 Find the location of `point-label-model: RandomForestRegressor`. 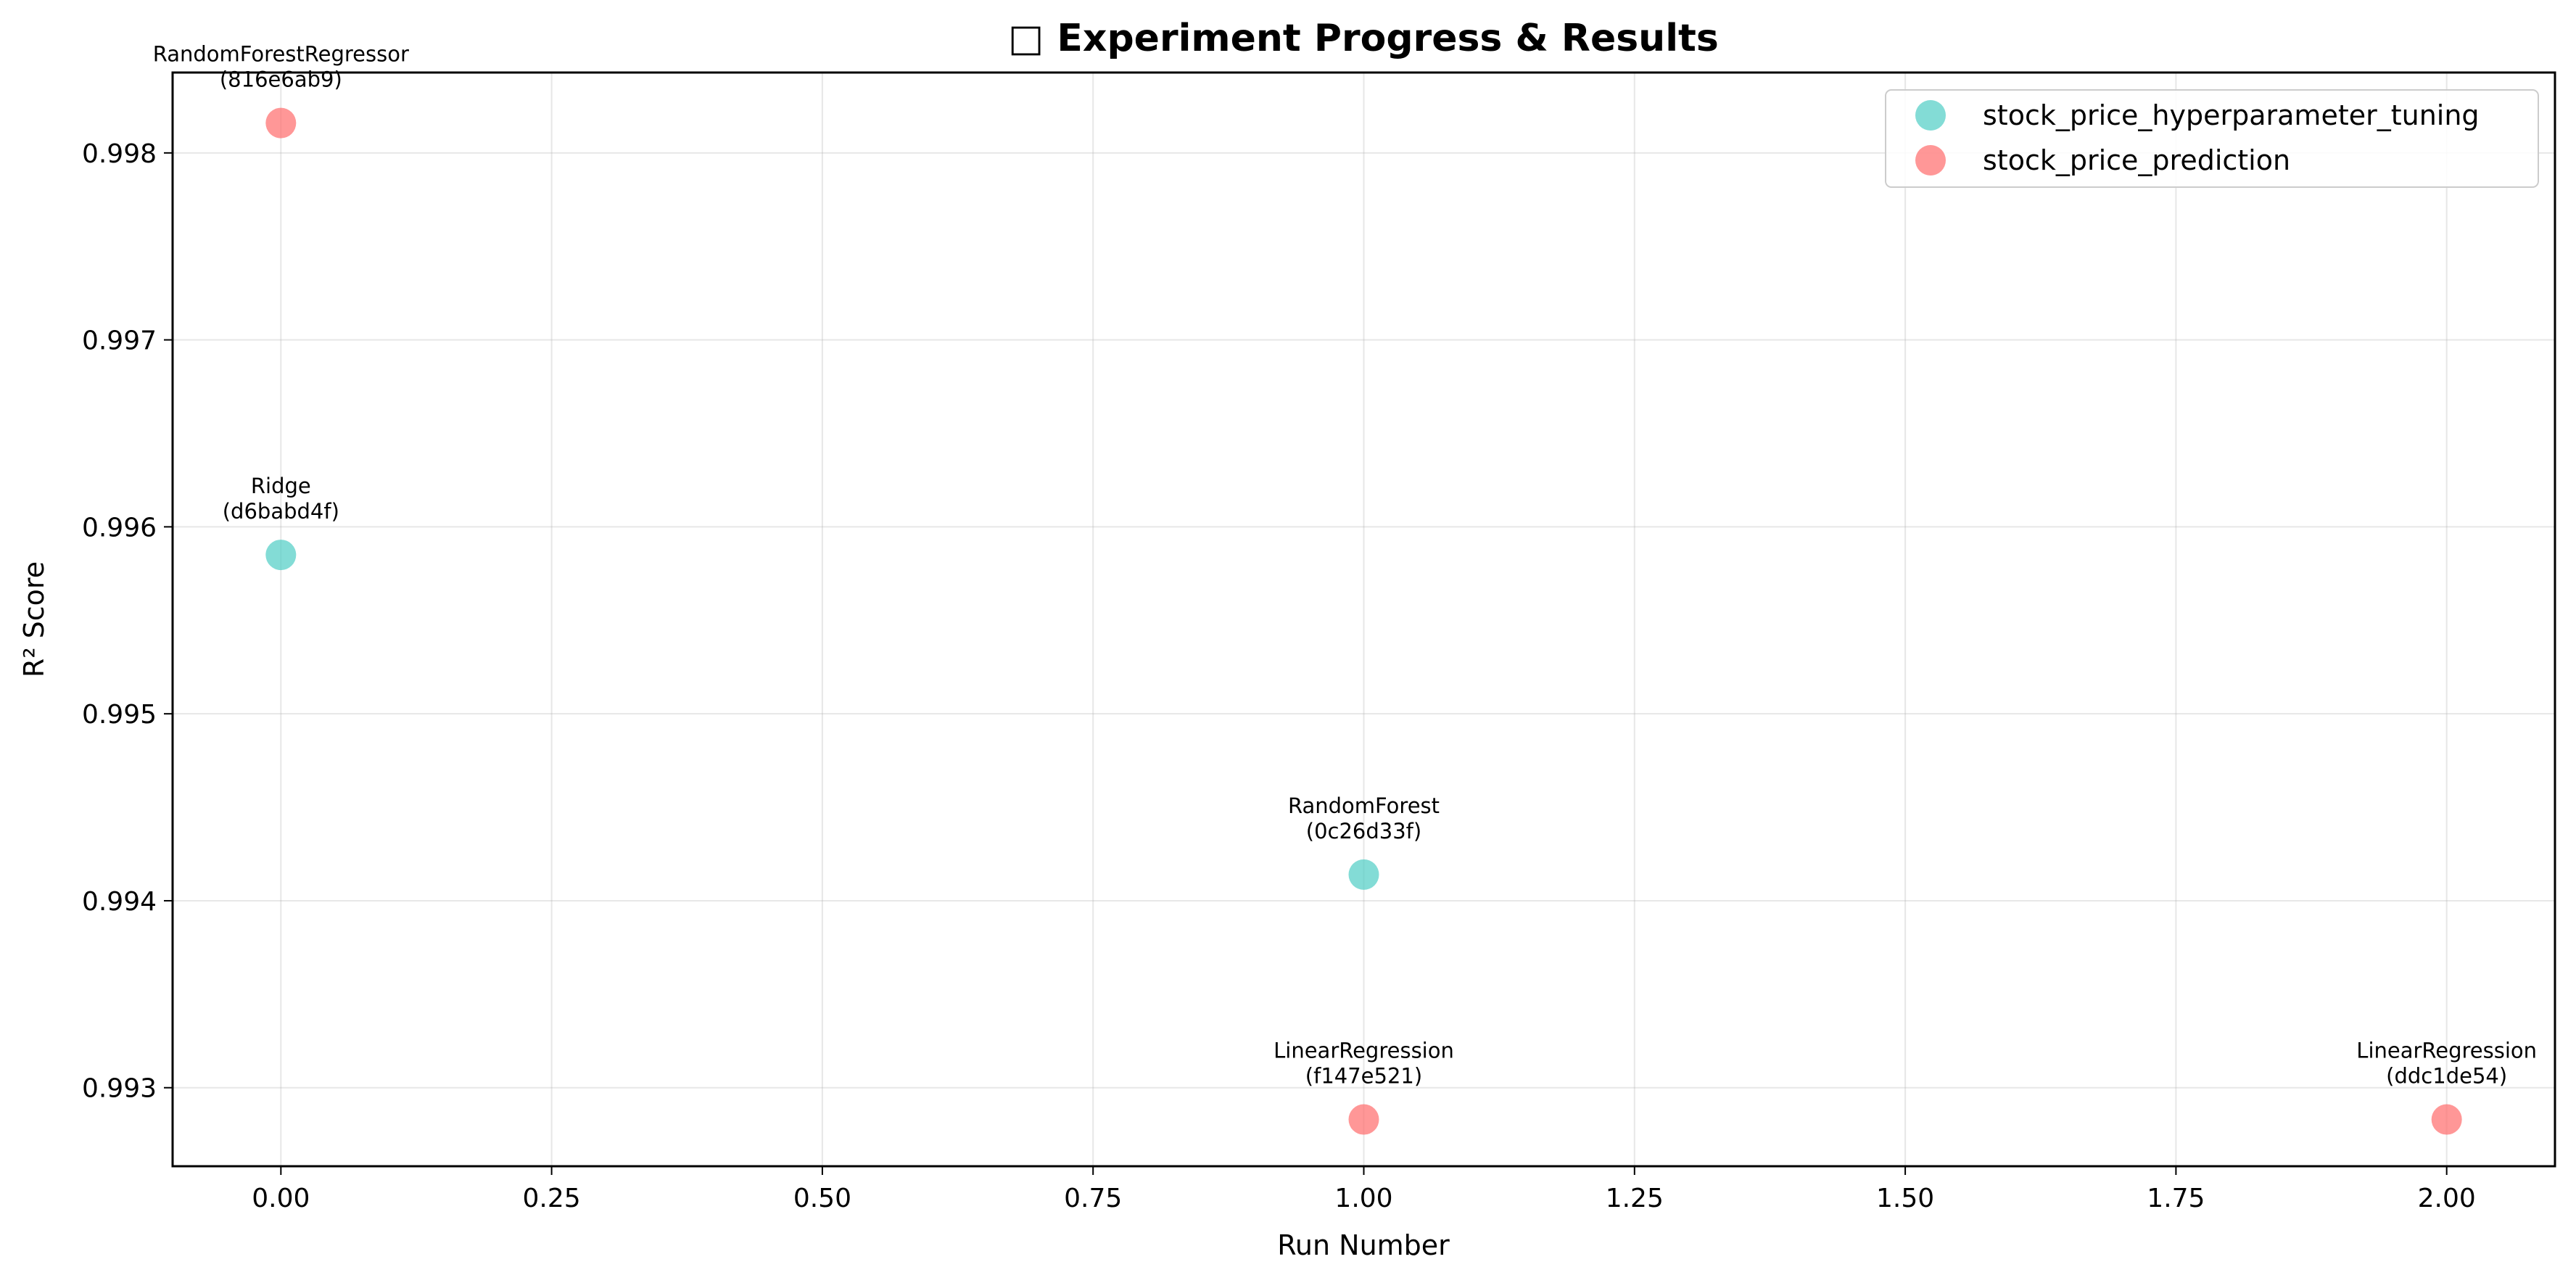

point-label-model: RandomForestRegressor is located at coordinates (281, 54).